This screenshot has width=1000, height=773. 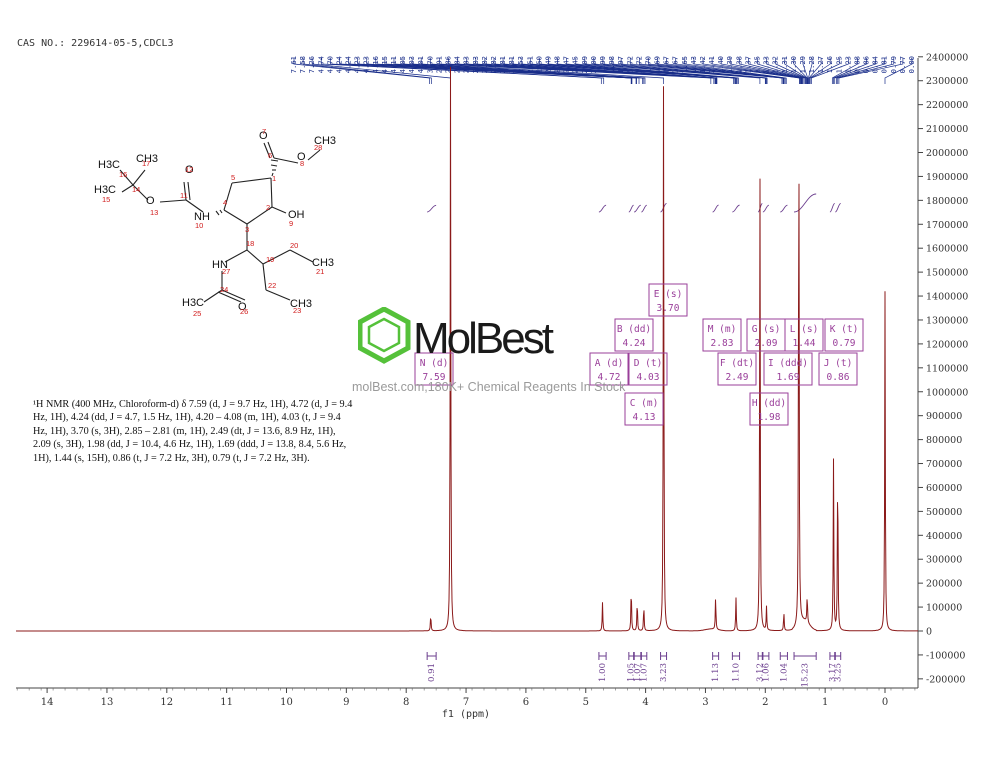 What do you see at coordinates (722, 343) in the screenshot?
I see `peak-label-value: 2.83` at bounding box center [722, 343].